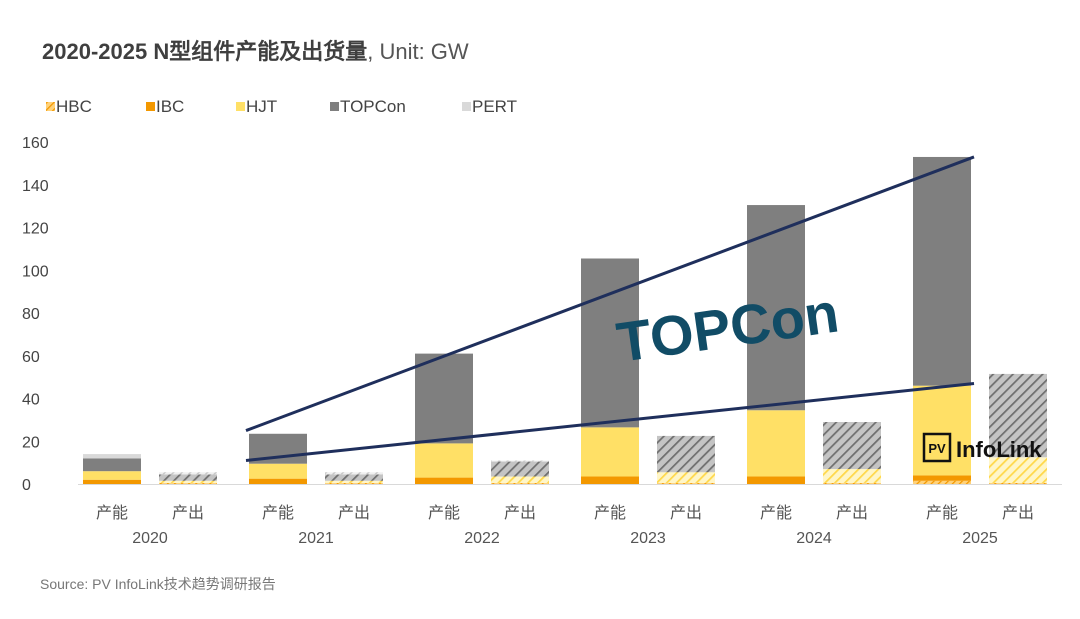 This screenshot has height=619, width=1080. Describe the element at coordinates (852, 513) in the screenshot. I see `x-tick-label-9: 产出` at that location.